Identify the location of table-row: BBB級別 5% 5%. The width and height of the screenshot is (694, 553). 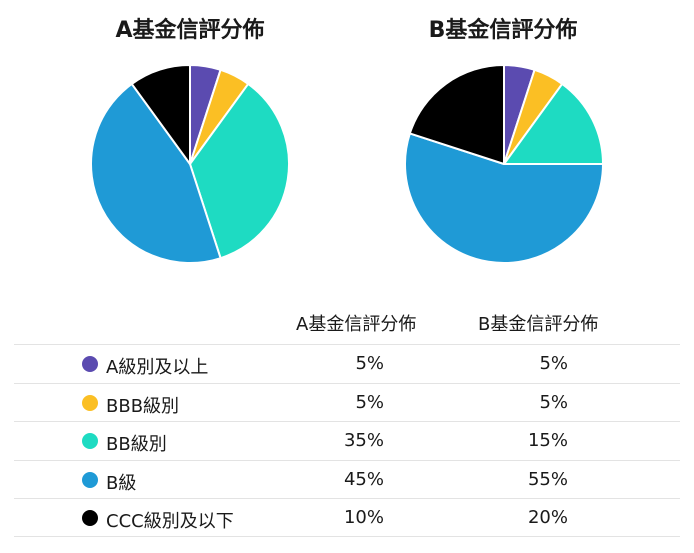
(347, 402).